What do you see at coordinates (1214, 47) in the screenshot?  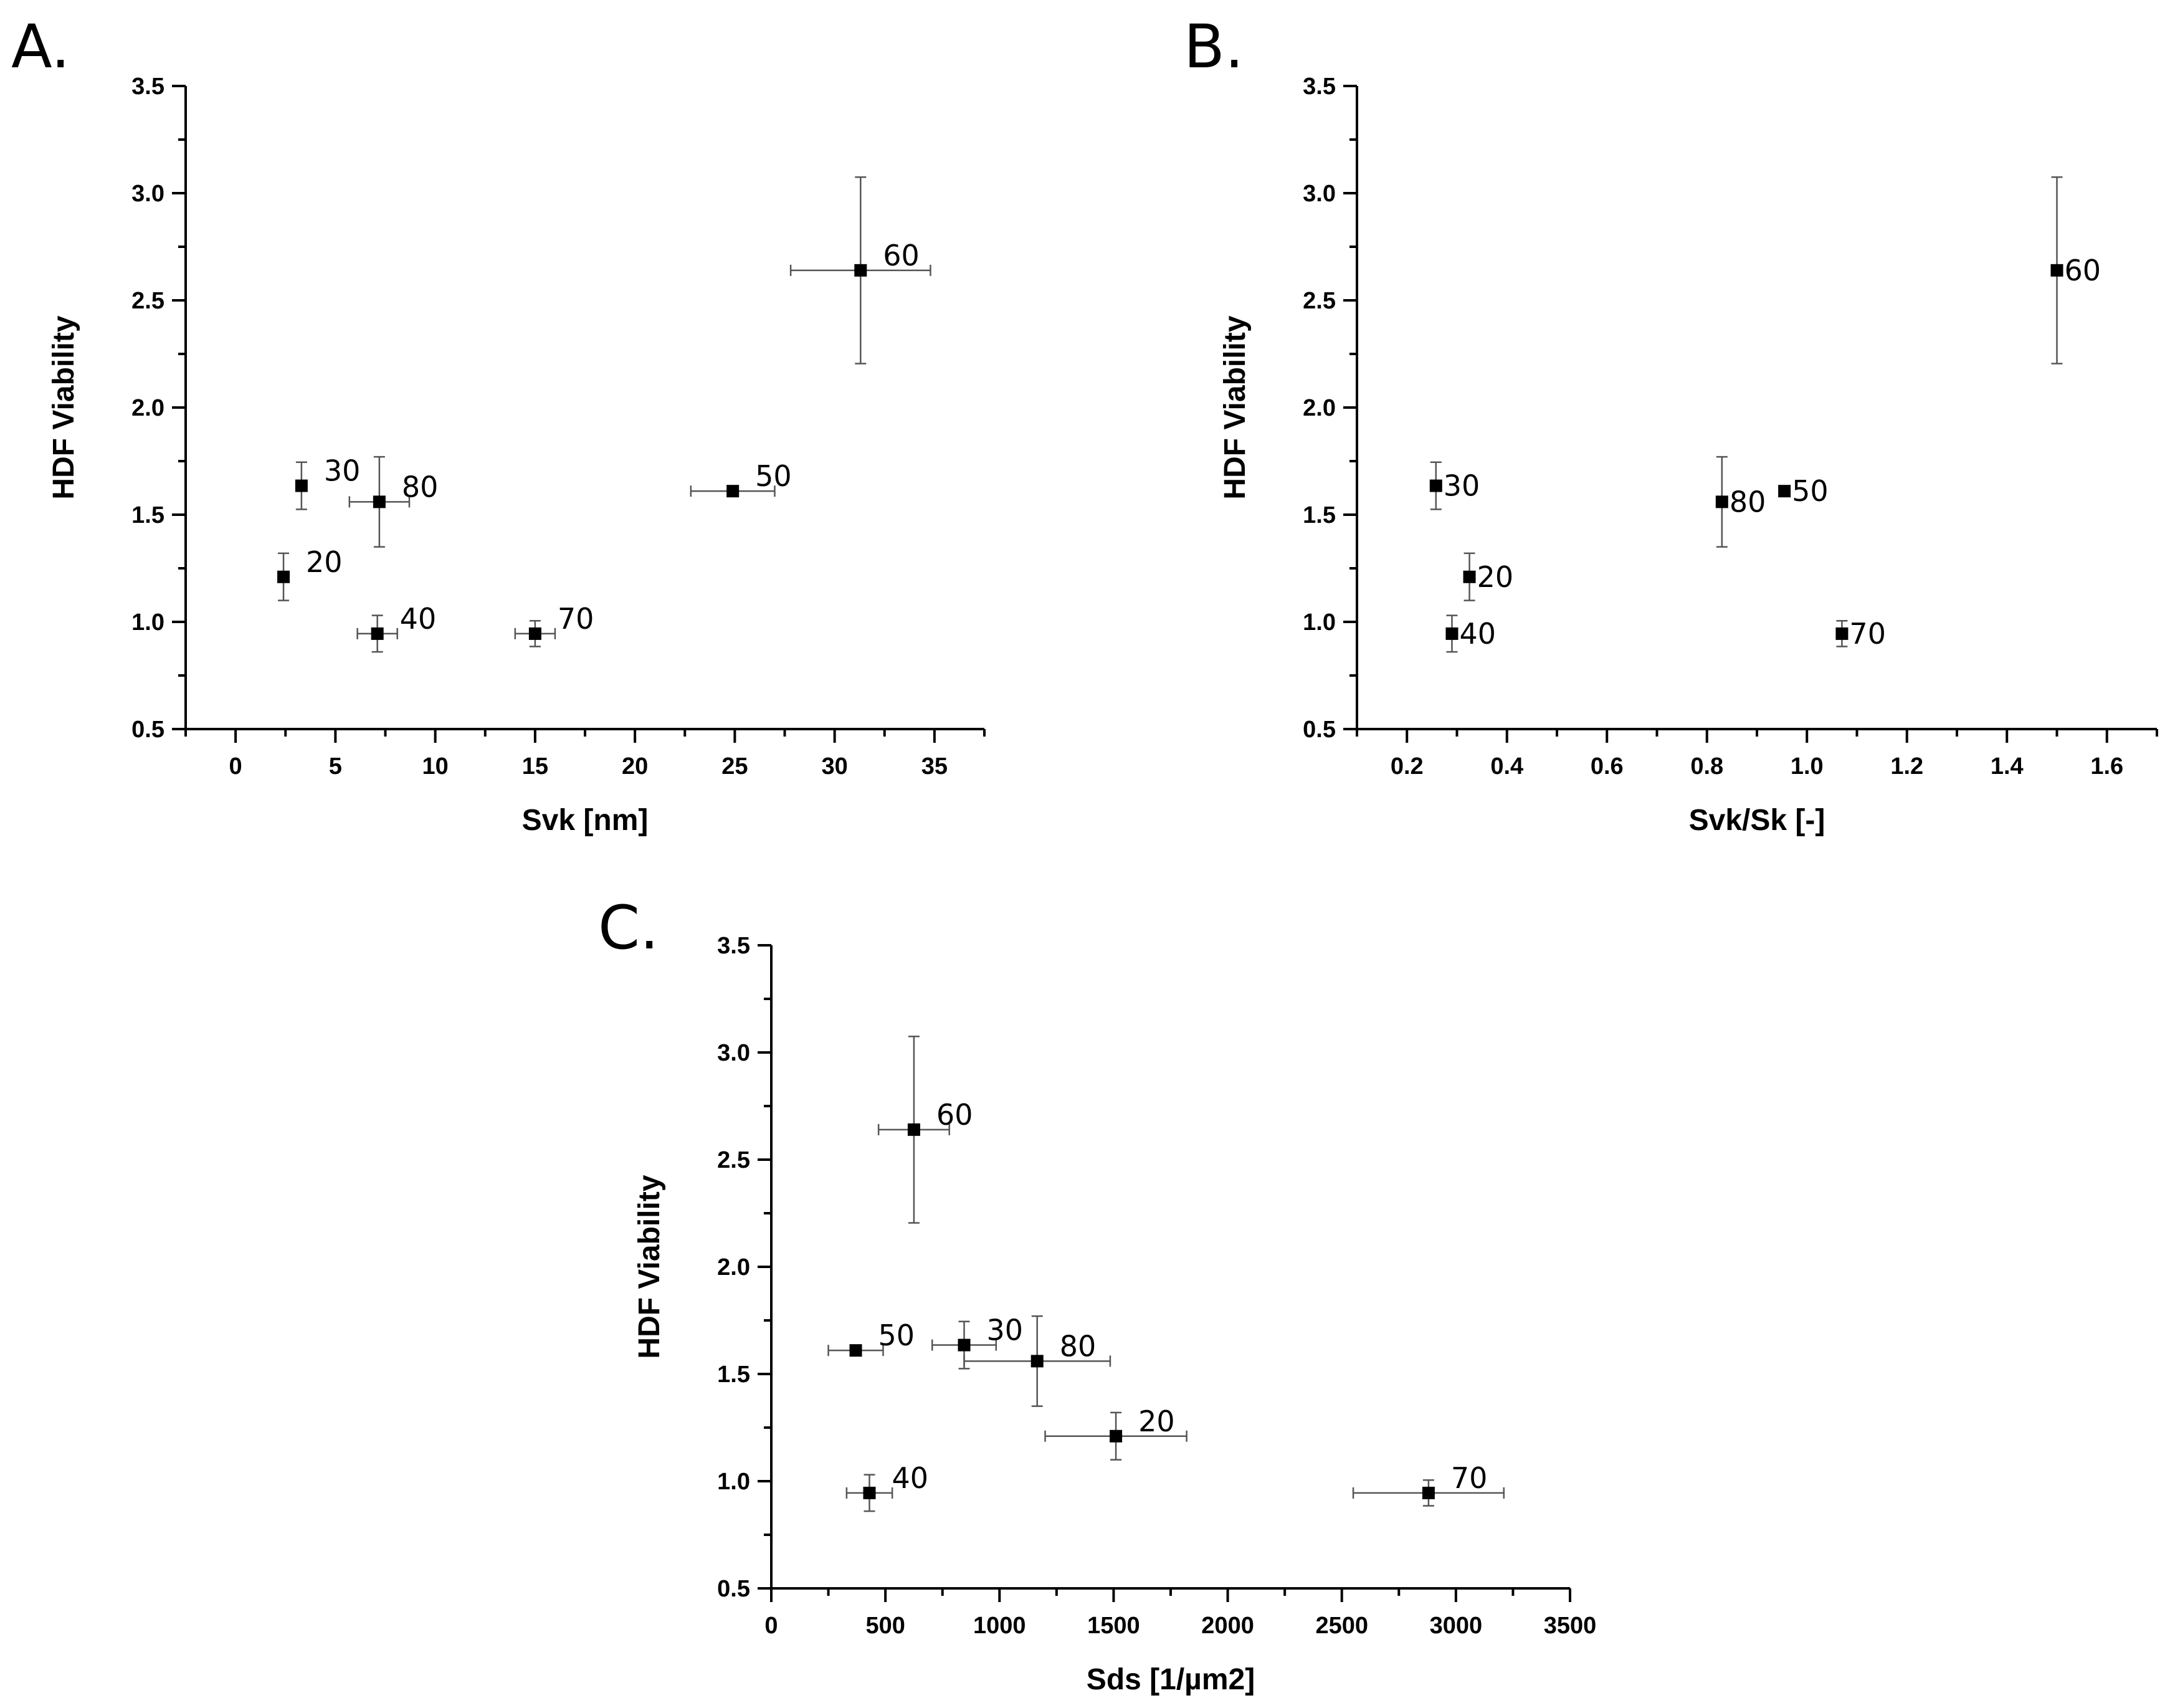 I see `panel-label: B.` at bounding box center [1214, 47].